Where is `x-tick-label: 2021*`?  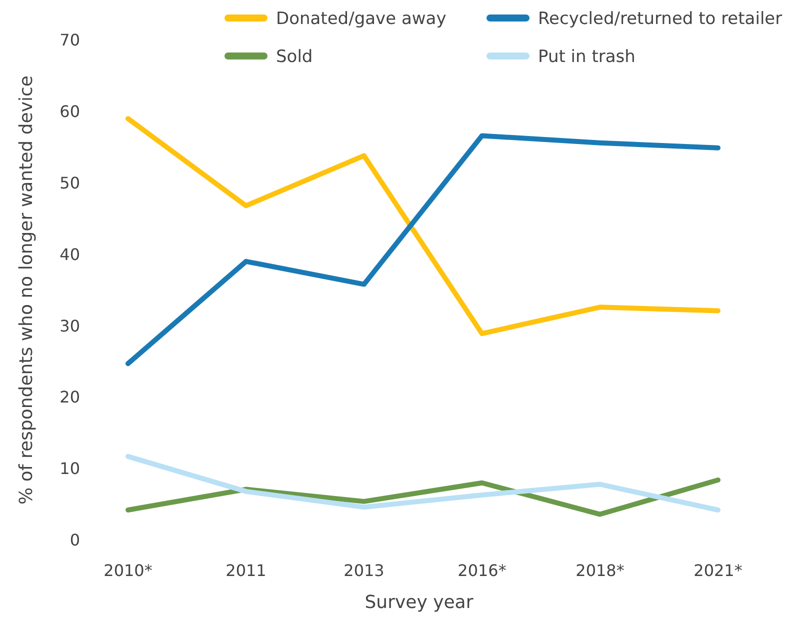 x-tick-label: 2021* is located at coordinates (718, 570).